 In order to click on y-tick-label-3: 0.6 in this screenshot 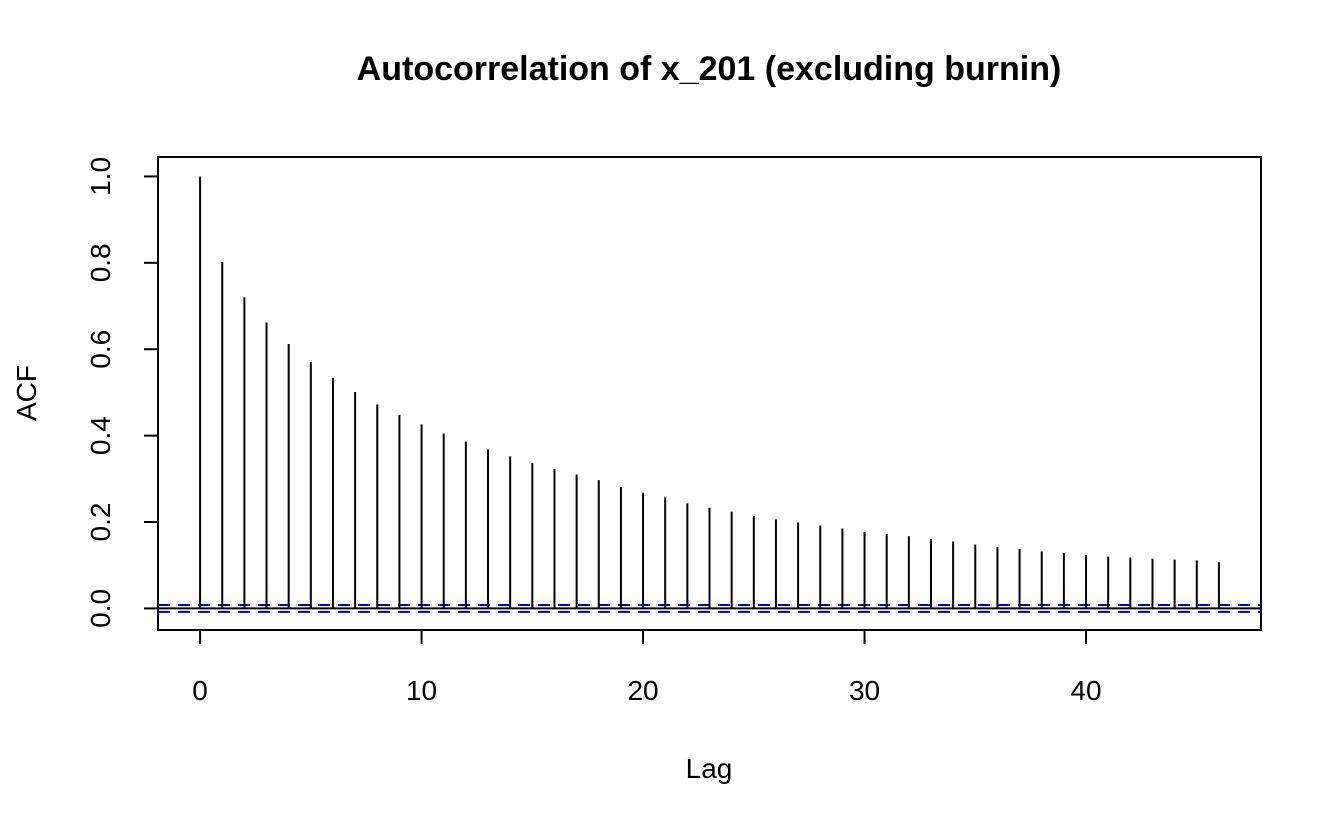, I will do `click(100, 349)`.